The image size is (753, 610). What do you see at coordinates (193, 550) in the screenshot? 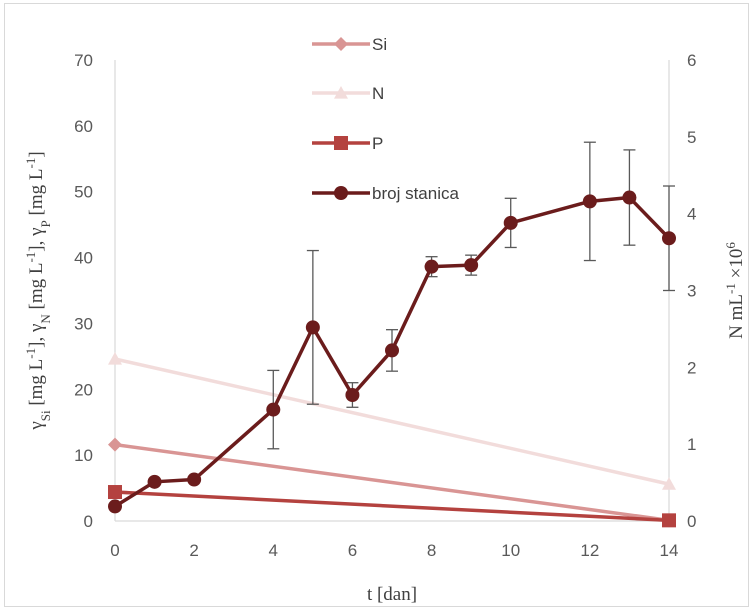
I see `x-tick-label: 2` at bounding box center [193, 550].